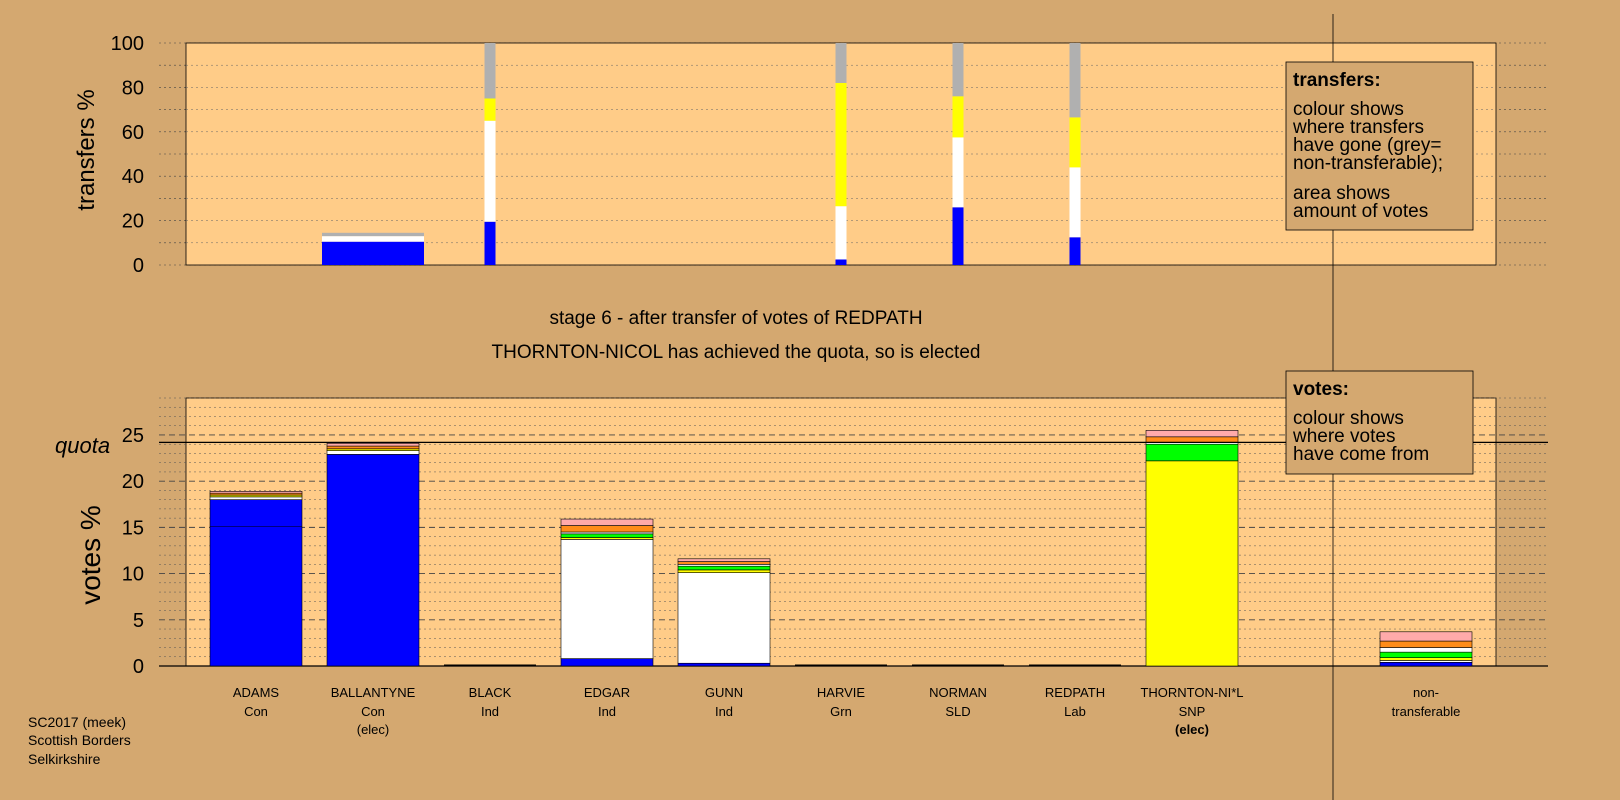 This screenshot has width=1620, height=800. Describe the element at coordinates (1360, 211) in the screenshot. I see `transfers-legend-line: amount of votes` at that location.